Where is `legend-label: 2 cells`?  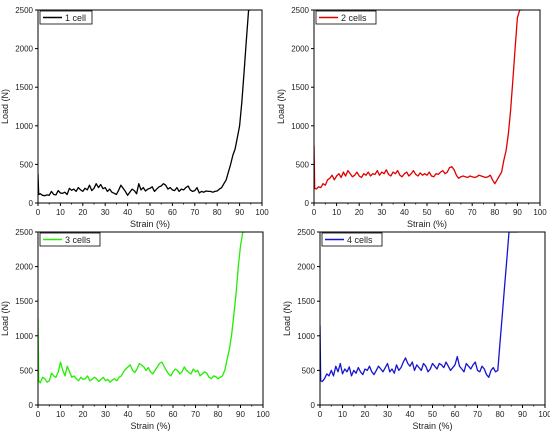
legend-label: 2 cells is located at coordinates (354, 18).